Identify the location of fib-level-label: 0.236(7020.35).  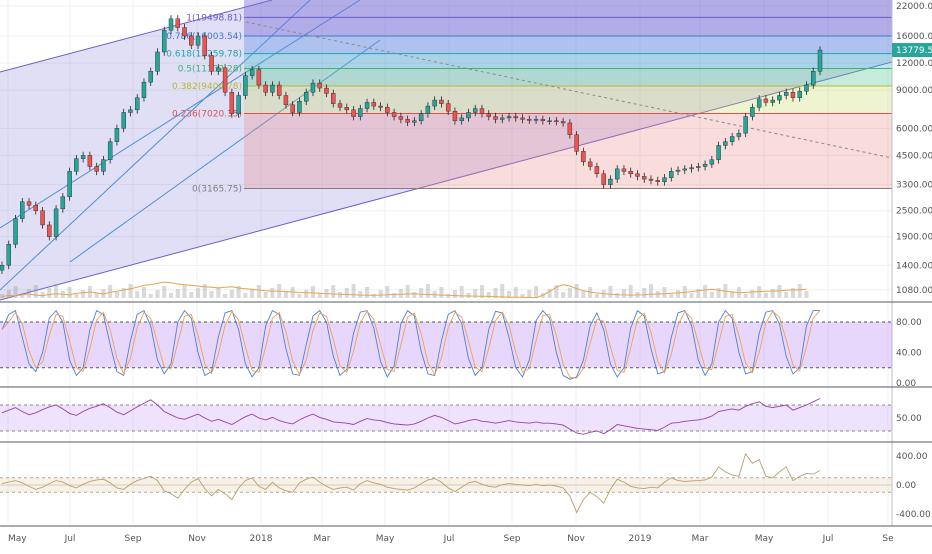
(207, 115).